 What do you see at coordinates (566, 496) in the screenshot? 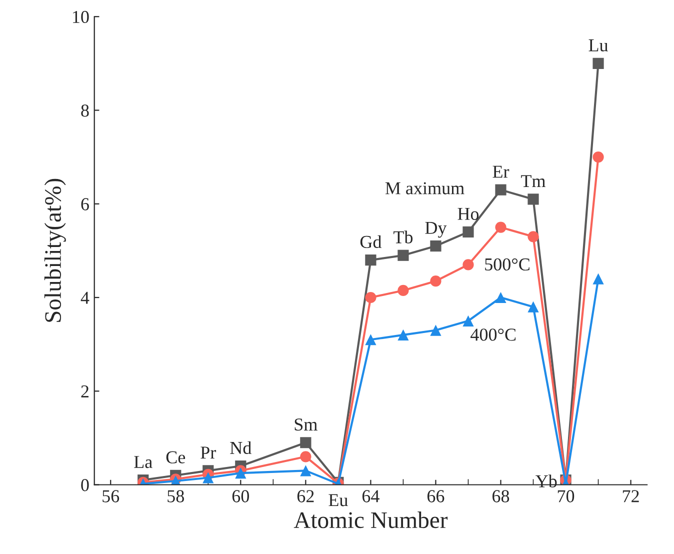
I see `x-tick-label: 70` at bounding box center [566, 496].